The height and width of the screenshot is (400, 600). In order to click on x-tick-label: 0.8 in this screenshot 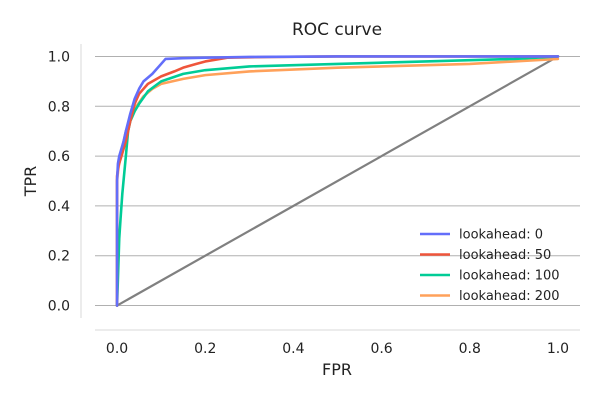, I will do `click(470, 349)`.